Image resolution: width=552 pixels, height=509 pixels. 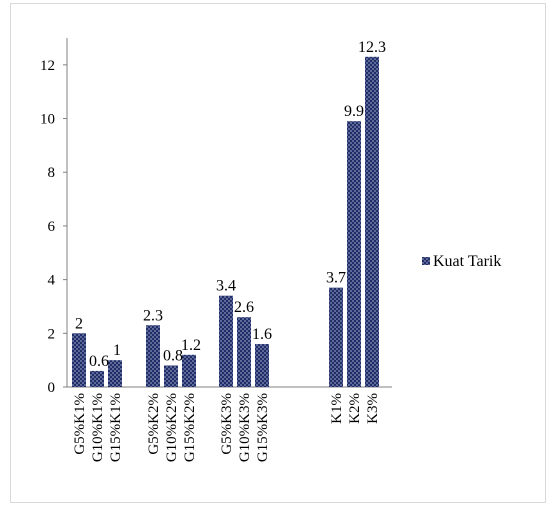 What do you see at coordinates (47, 120) in the screenshot?
I see `y-tick-label: 10` at bounding box center [47, 120].